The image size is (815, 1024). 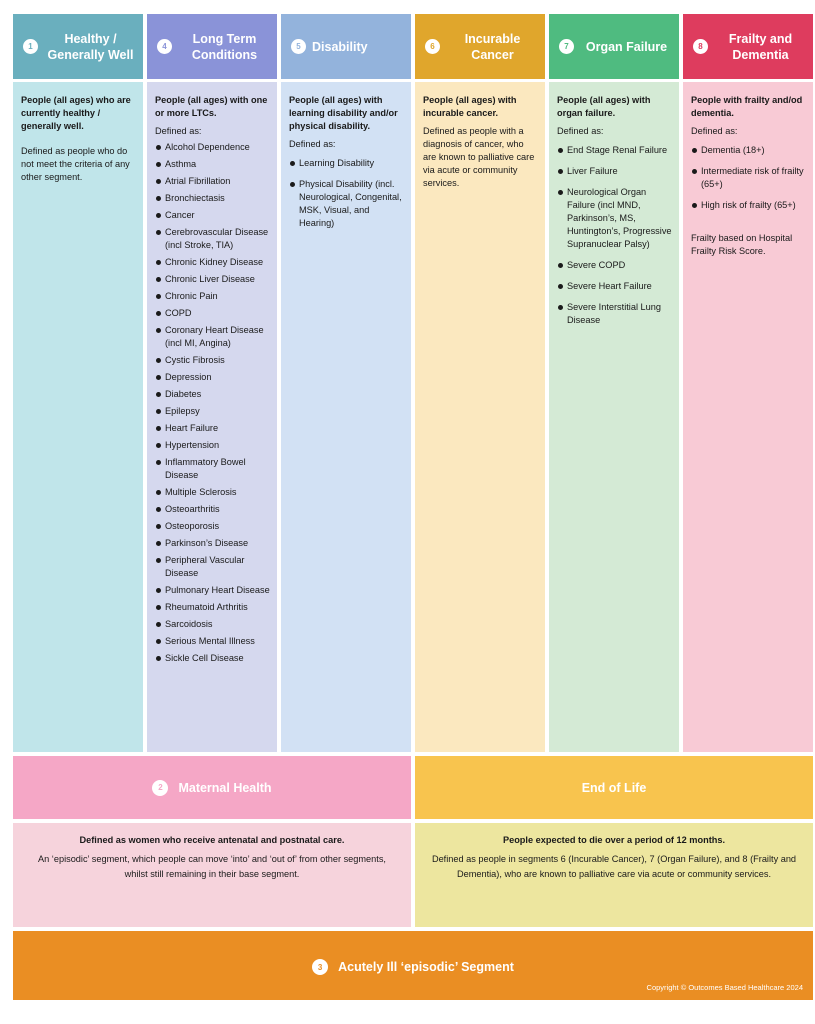 I want to click on list-item: Alcohol Dependence, so click(x=212, y=147).